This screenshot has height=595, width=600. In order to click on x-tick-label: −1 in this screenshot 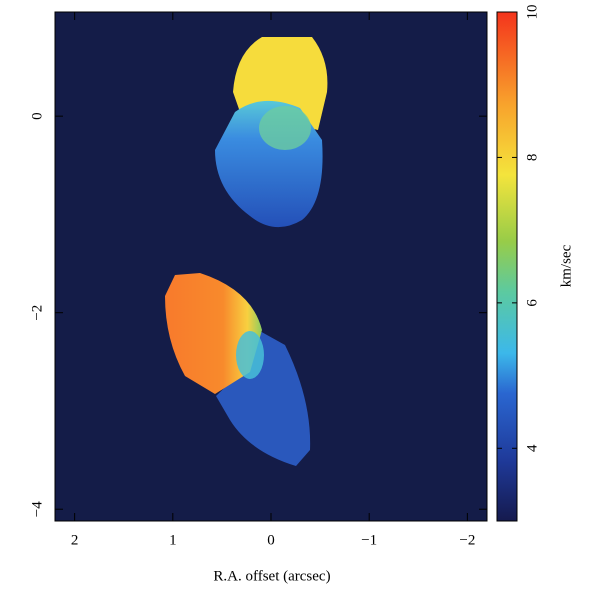, I will do `click(369, 540)`.